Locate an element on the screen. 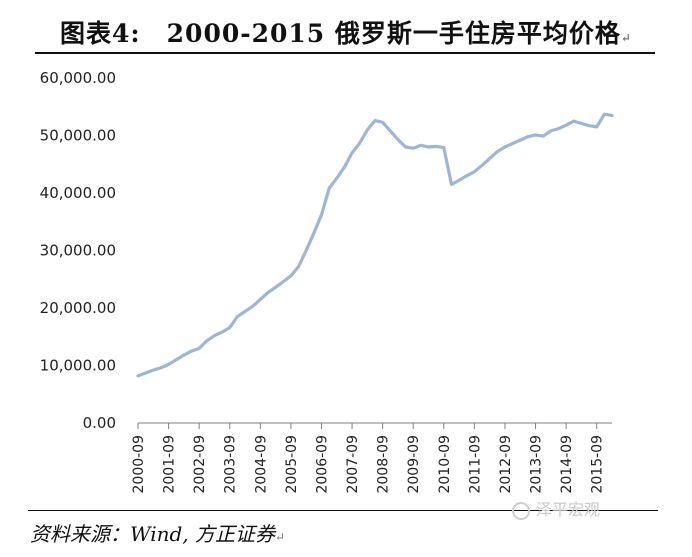 This screenshot has width=692, height=557. x-tick-label: 2004-09 is located at coordinates (261, 464).